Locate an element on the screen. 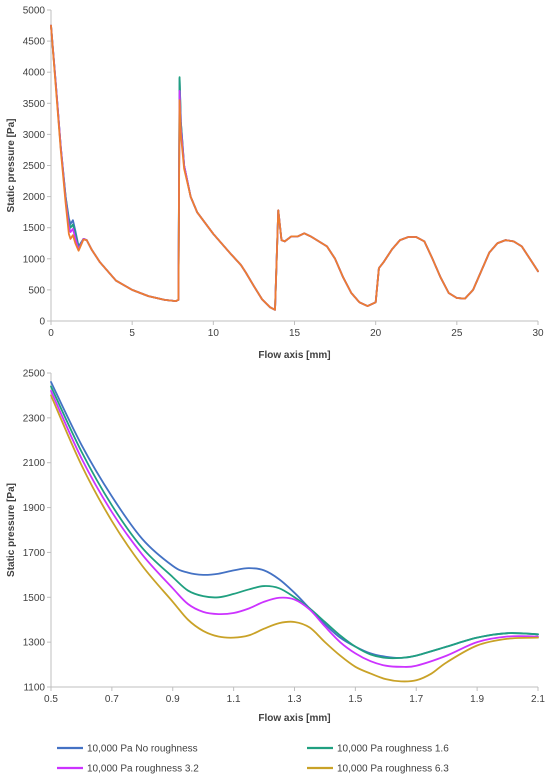 The height and width of the screenshot is (780, 550). x-tick-label: 0.5 is located at coordinates (51, 699).